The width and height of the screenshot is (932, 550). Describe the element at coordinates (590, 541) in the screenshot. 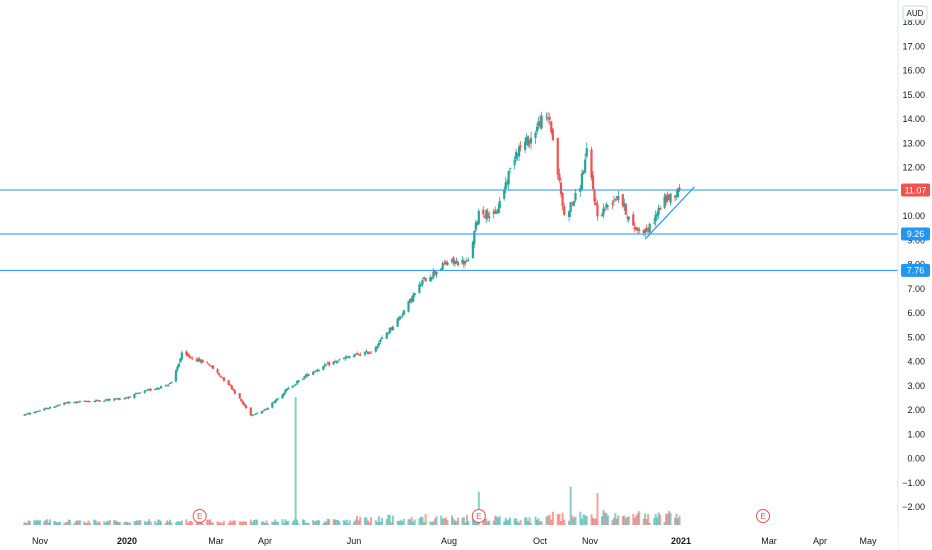

I see `x-tick-label: Nov` at that location.